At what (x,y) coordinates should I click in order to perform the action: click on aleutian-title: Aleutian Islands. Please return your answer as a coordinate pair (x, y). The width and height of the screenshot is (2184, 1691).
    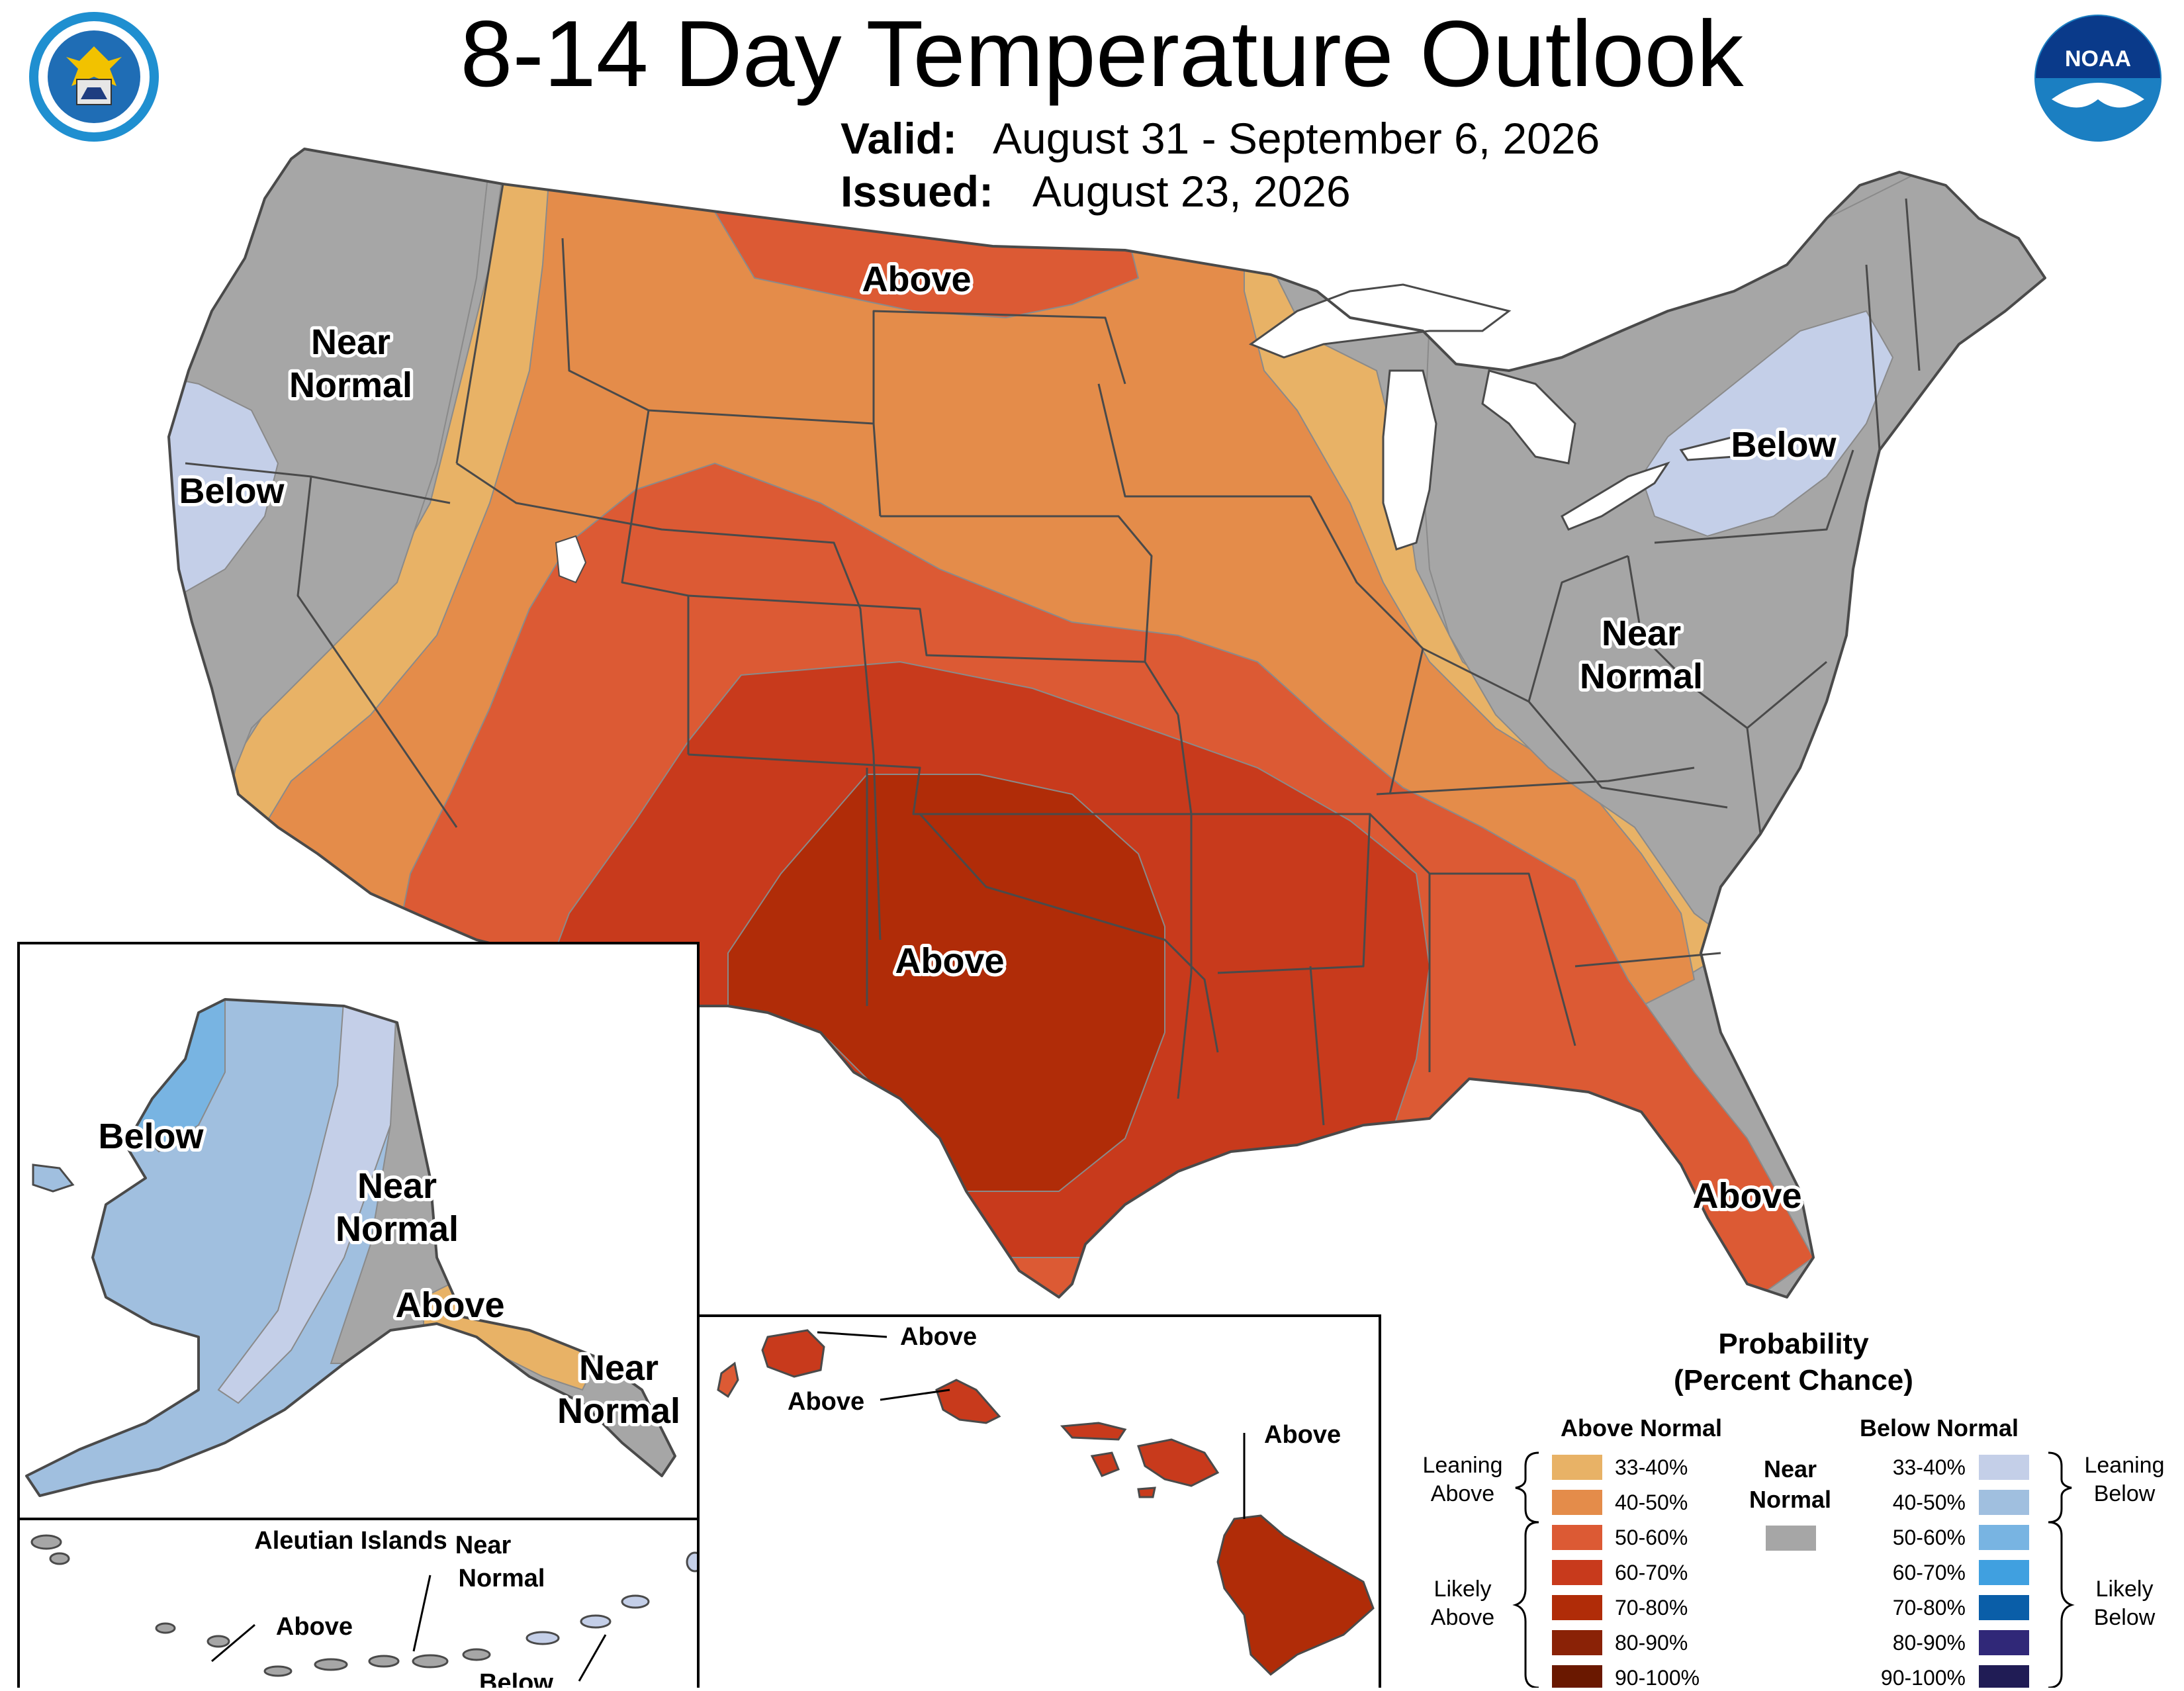
    Looking at the image, I should click on (350, 1541).